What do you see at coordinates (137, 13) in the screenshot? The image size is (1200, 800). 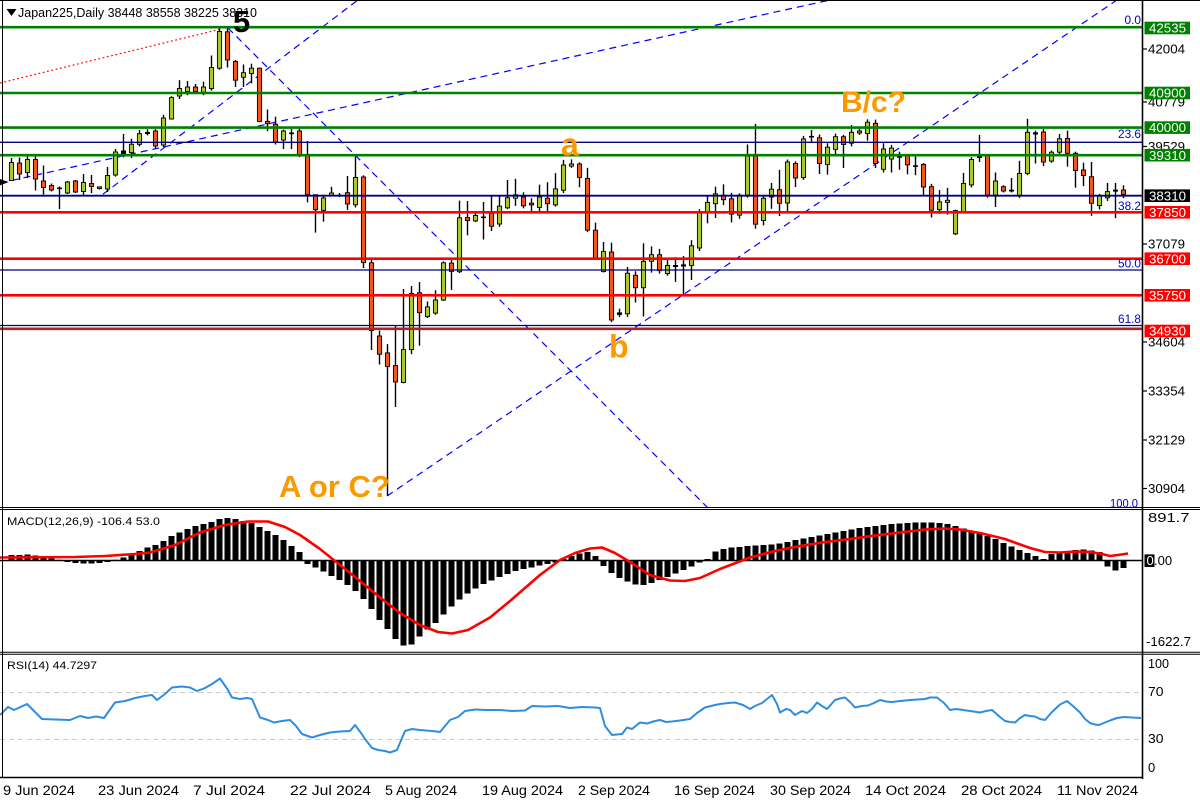 I see `svg-text:Japan225,Daily 38448 38558 38: Japan225,Daily 38448 38558 38225 38310` at bounding box center [137, 13].